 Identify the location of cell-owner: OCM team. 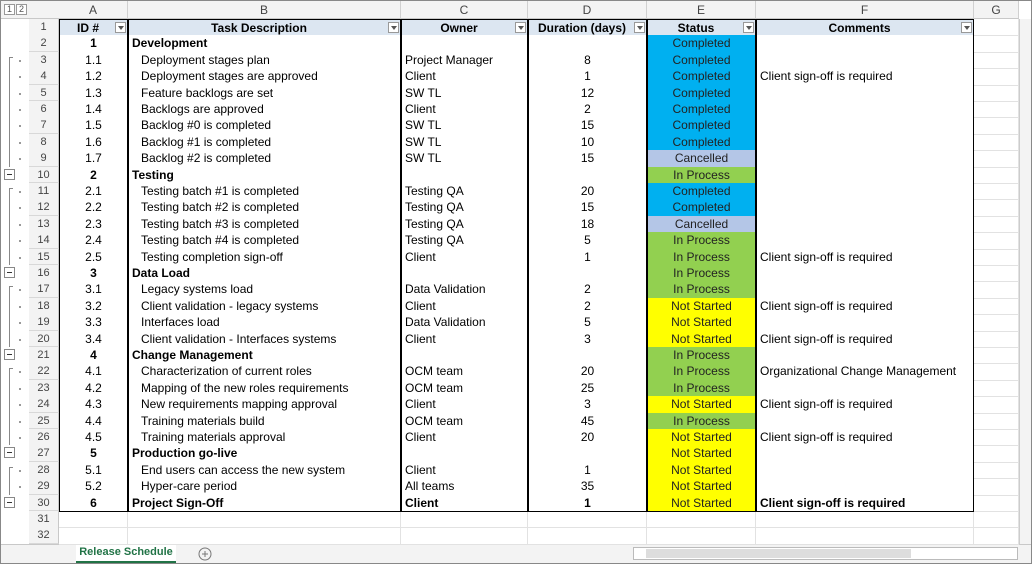
(464, 372).